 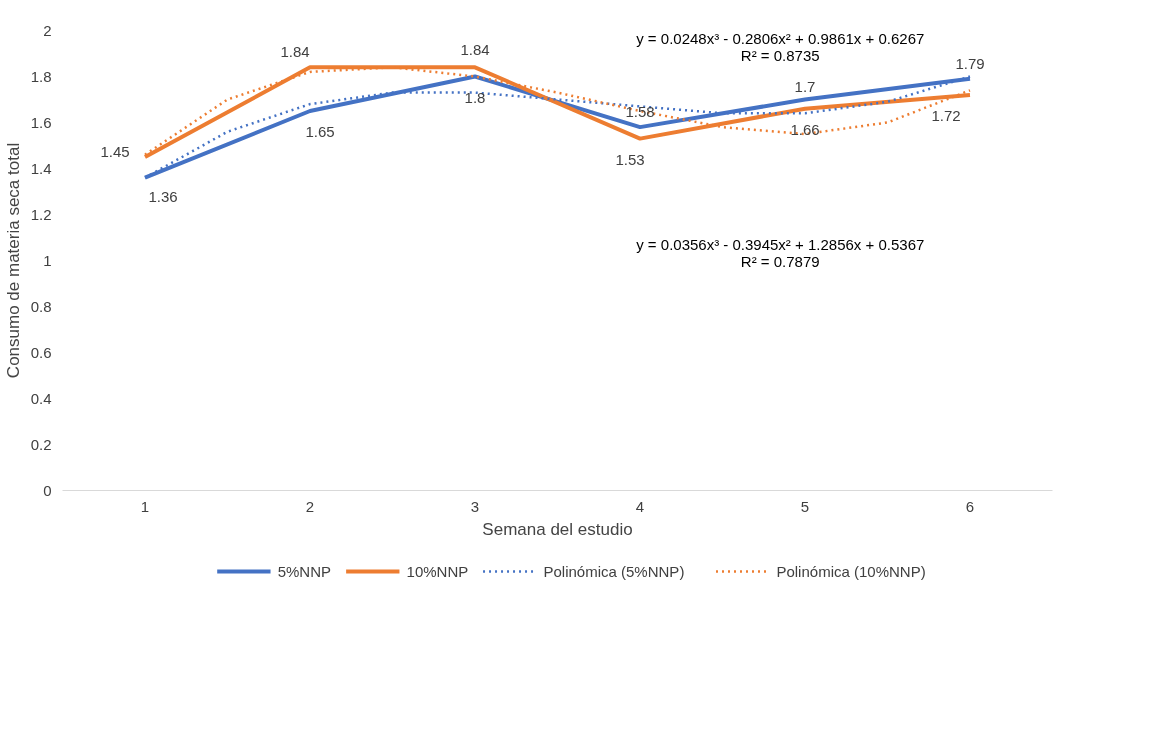 What do you see at coordinates (805, 86) in the screenshot?
I see `data-label: 1.7` at bounding box center [805, 86].